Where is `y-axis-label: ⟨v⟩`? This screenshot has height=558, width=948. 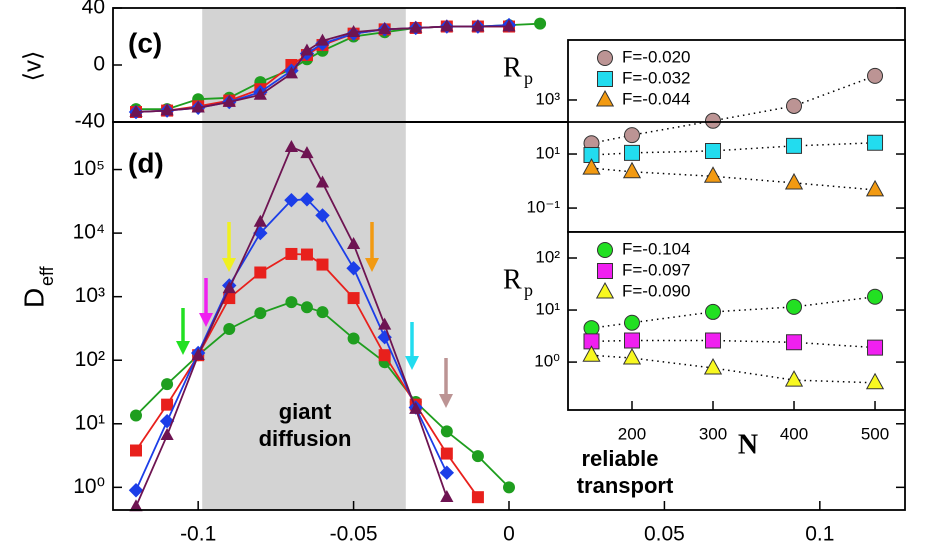 y-axis-label: ⟨v⟩ is located at coordinates (32, 66).